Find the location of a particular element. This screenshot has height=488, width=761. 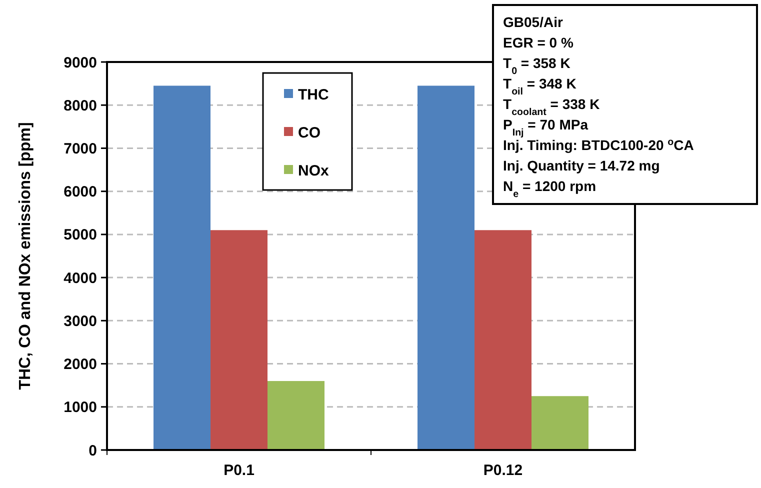

legend-label: CO is located at coordinates (309, 133).